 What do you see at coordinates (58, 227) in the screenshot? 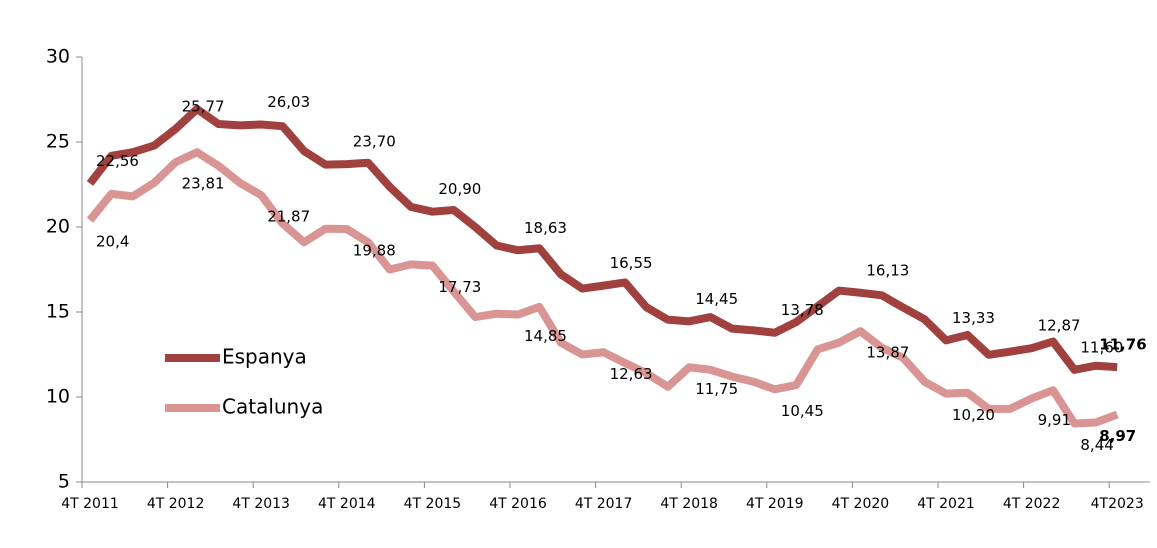
I see `y-tick-label: 20` at bounding box center [58, 227].